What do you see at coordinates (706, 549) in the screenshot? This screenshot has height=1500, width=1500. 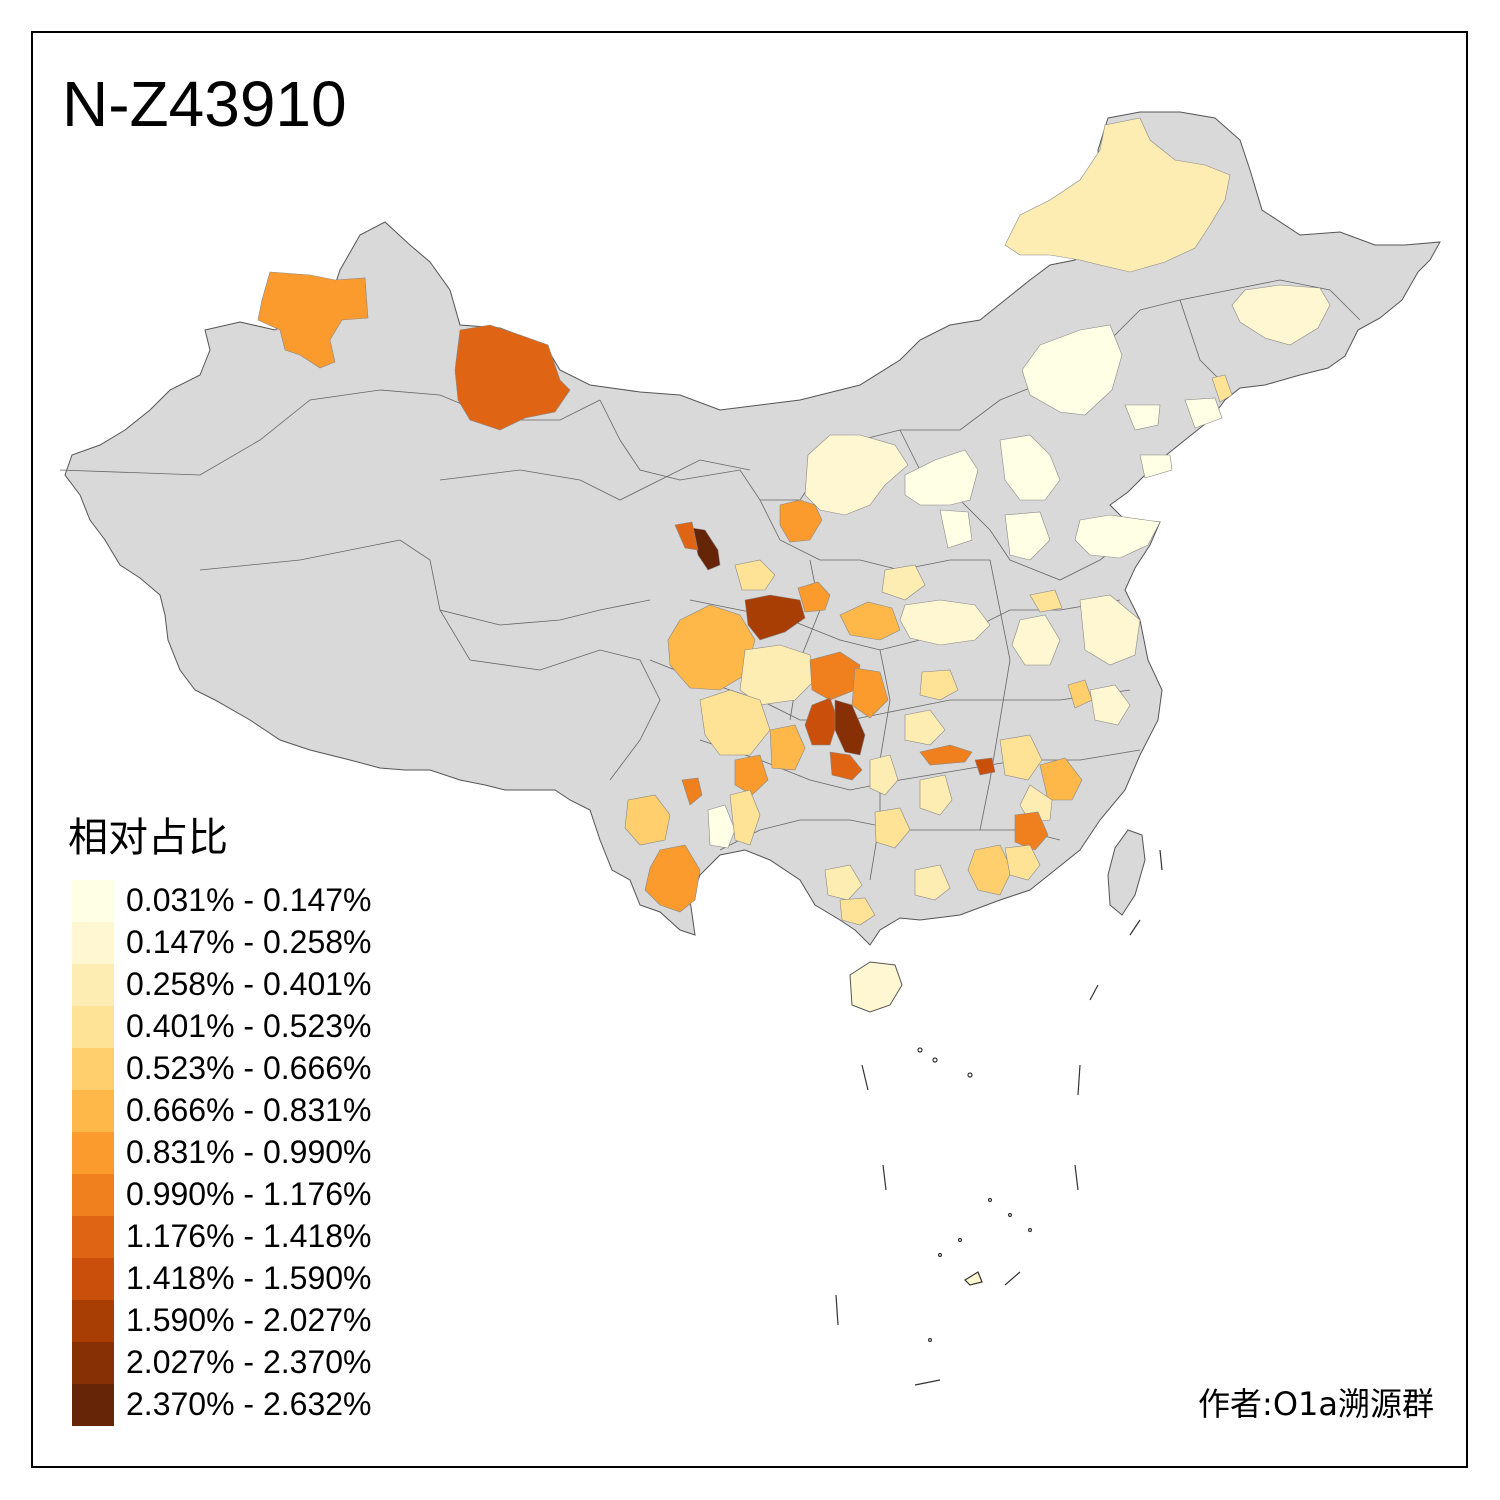 I see `region-gansu-qinghai-darkest` at bounding box center [706, 549].